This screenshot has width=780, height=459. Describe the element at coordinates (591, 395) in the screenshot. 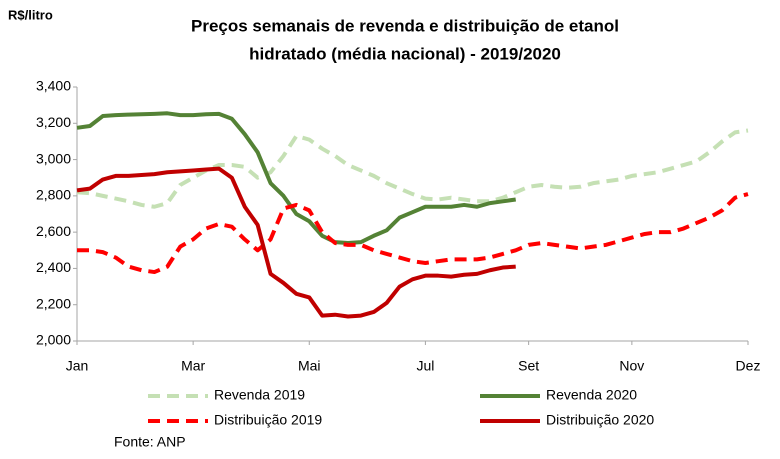

I see `legend-label: Revenda 2020` at that location.